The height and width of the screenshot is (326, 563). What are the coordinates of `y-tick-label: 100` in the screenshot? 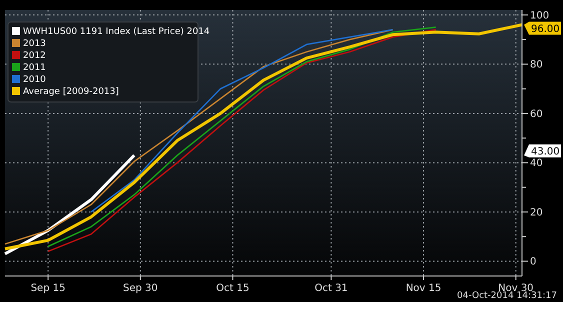 It's located at (540, 16).